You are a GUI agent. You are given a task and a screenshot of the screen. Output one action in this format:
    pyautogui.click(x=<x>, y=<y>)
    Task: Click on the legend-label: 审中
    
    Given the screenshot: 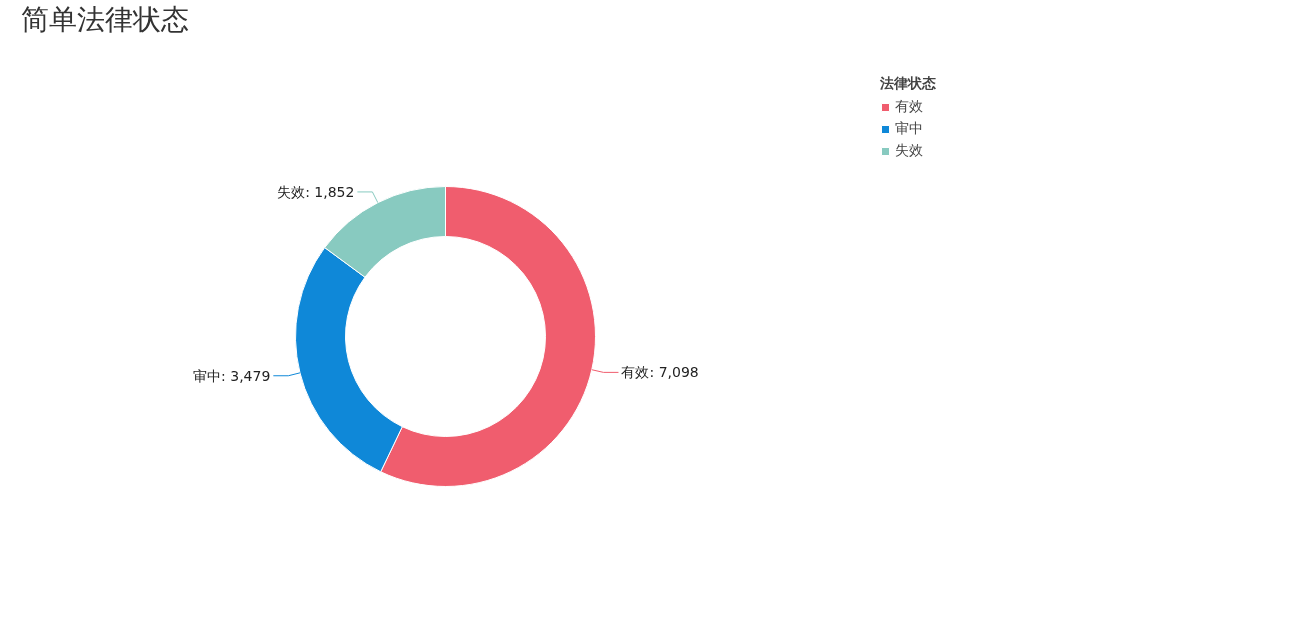 What is the action you would take?
    pyautogui.click(x=909, y=129)
    